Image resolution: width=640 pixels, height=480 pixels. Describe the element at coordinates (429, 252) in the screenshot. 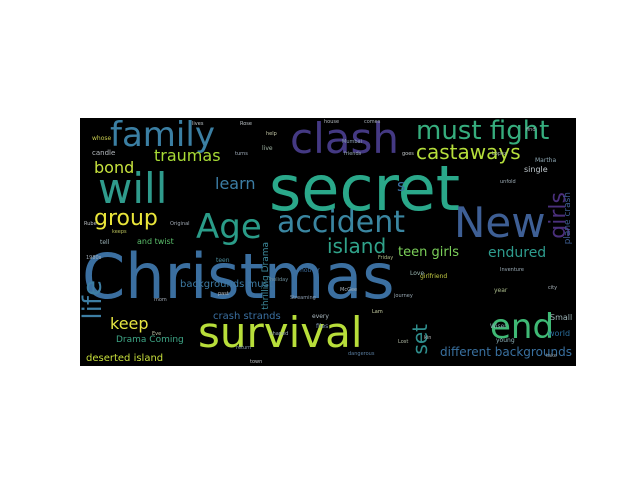

I see `cloud-word: teen girls` at that location.